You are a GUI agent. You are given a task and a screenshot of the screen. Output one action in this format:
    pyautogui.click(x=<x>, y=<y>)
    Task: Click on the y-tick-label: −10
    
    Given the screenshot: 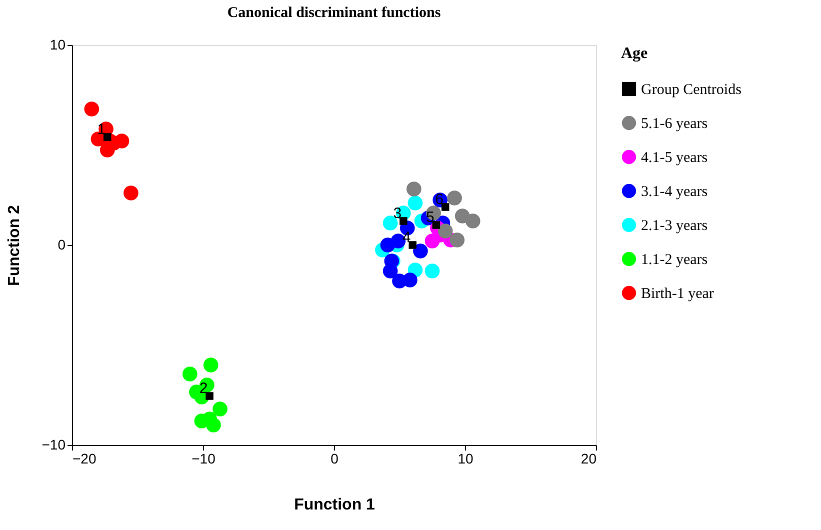 What is the action you would take?
    pyautogui.click(x=54, y=444)
    